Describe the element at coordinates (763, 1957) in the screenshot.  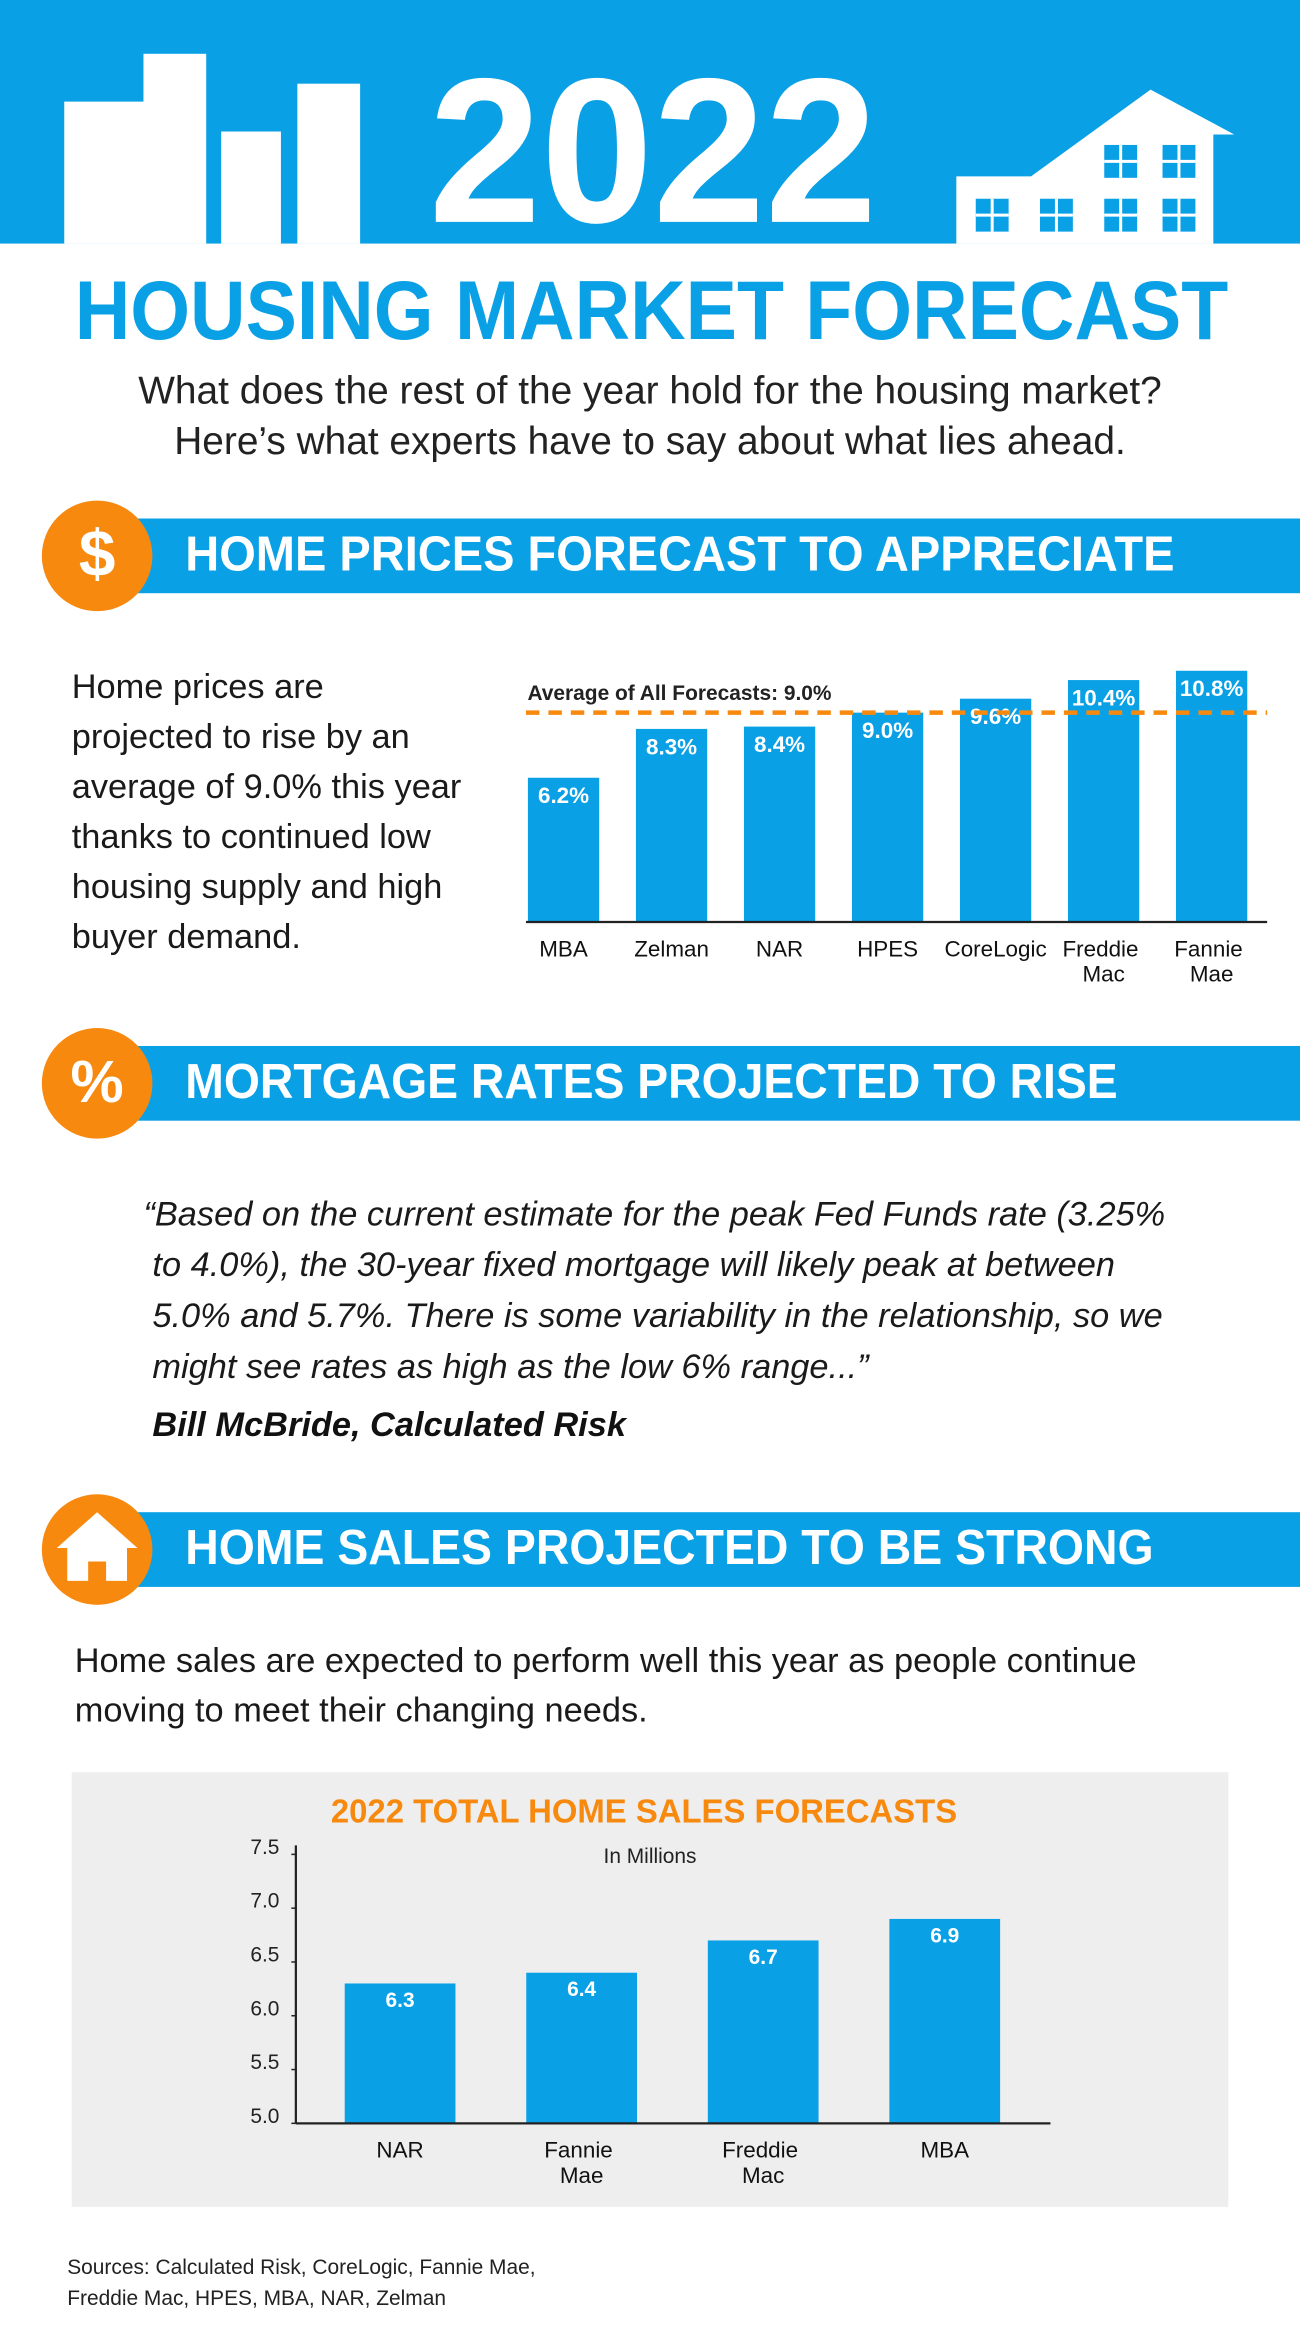
I see `value-label: 6.7` at that location.